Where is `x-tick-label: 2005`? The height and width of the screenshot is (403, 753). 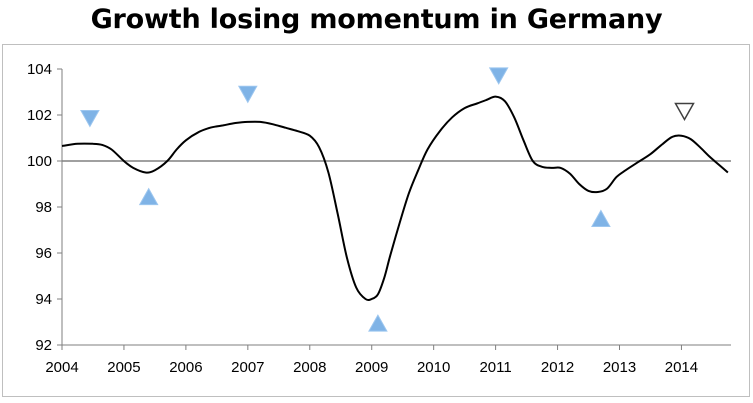 x-tick-label: 2005 is located at coordinates (123, 367).